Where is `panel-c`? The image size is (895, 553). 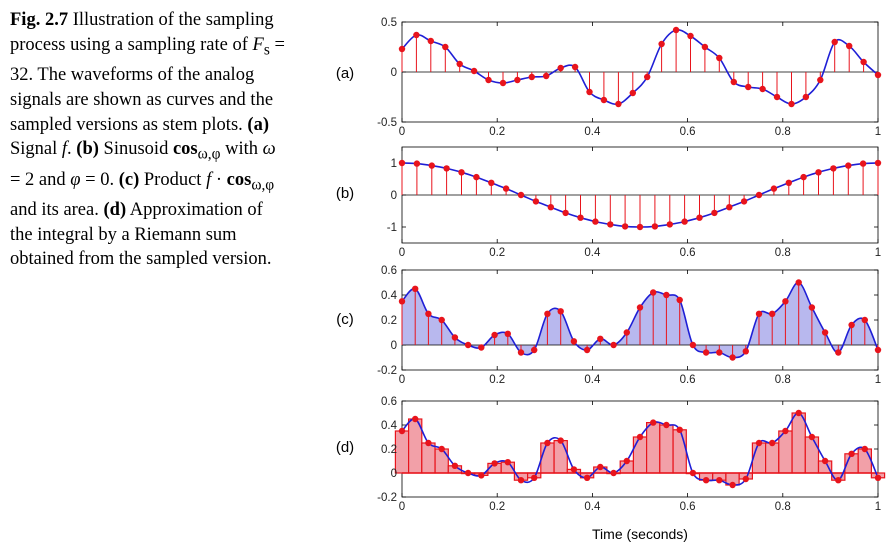 panel-c is located at coordinates (640, 320).